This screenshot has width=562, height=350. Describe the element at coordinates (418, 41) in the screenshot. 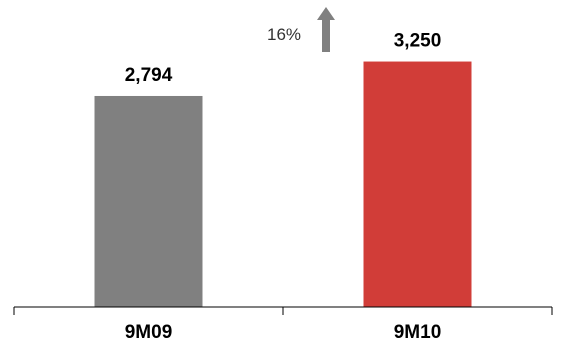

I see `data-label-9m10: 3,250` at that location.